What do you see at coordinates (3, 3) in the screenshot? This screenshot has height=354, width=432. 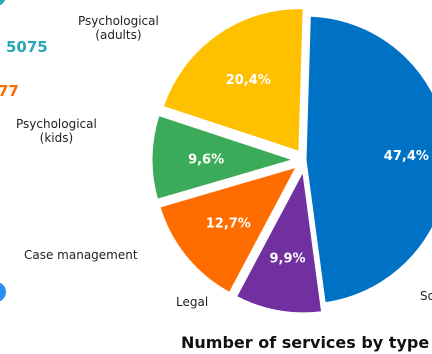 I see `teal-top-fragment` at bounding box center [3, 3].